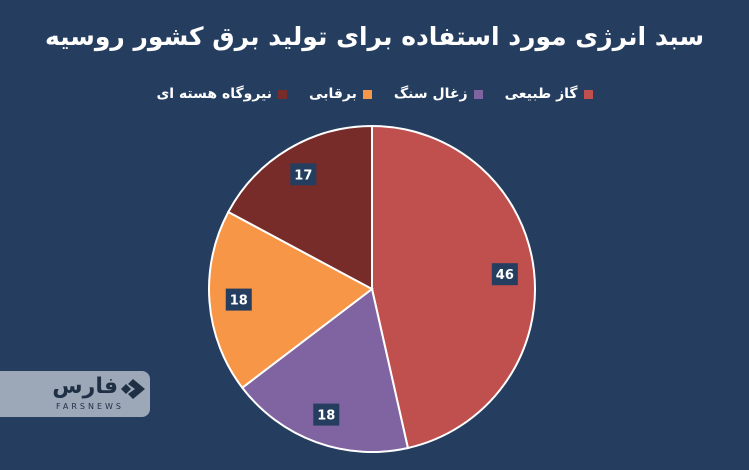 The height and width of the screenshot is (470, 749). I want to click on watermark-brand: فارس, so click(85, 386).